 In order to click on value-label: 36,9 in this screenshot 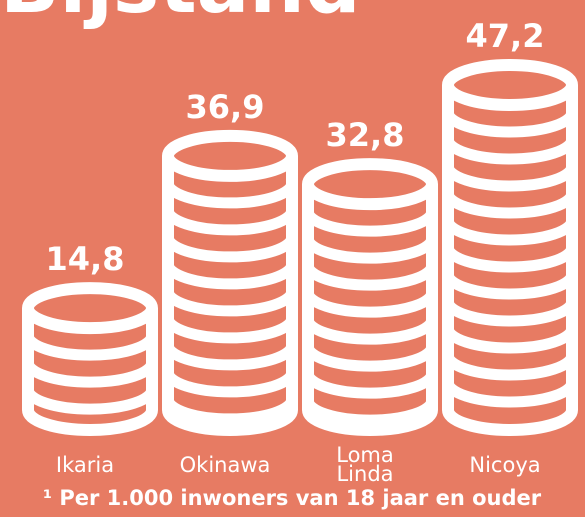, I will do `click(225, 107)`.